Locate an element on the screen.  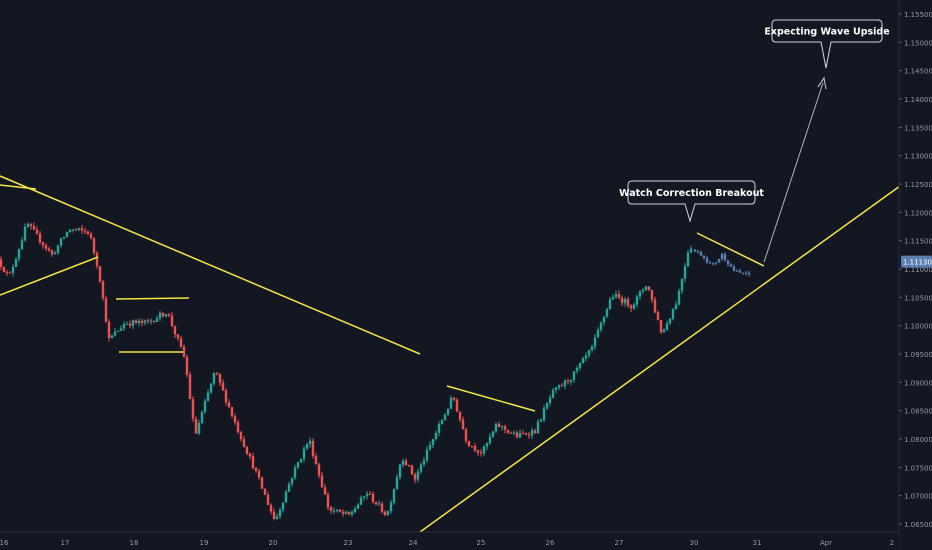
annotation-expecting-wave-text: Expecting Wave Upside is located at coordinates (826, 32).